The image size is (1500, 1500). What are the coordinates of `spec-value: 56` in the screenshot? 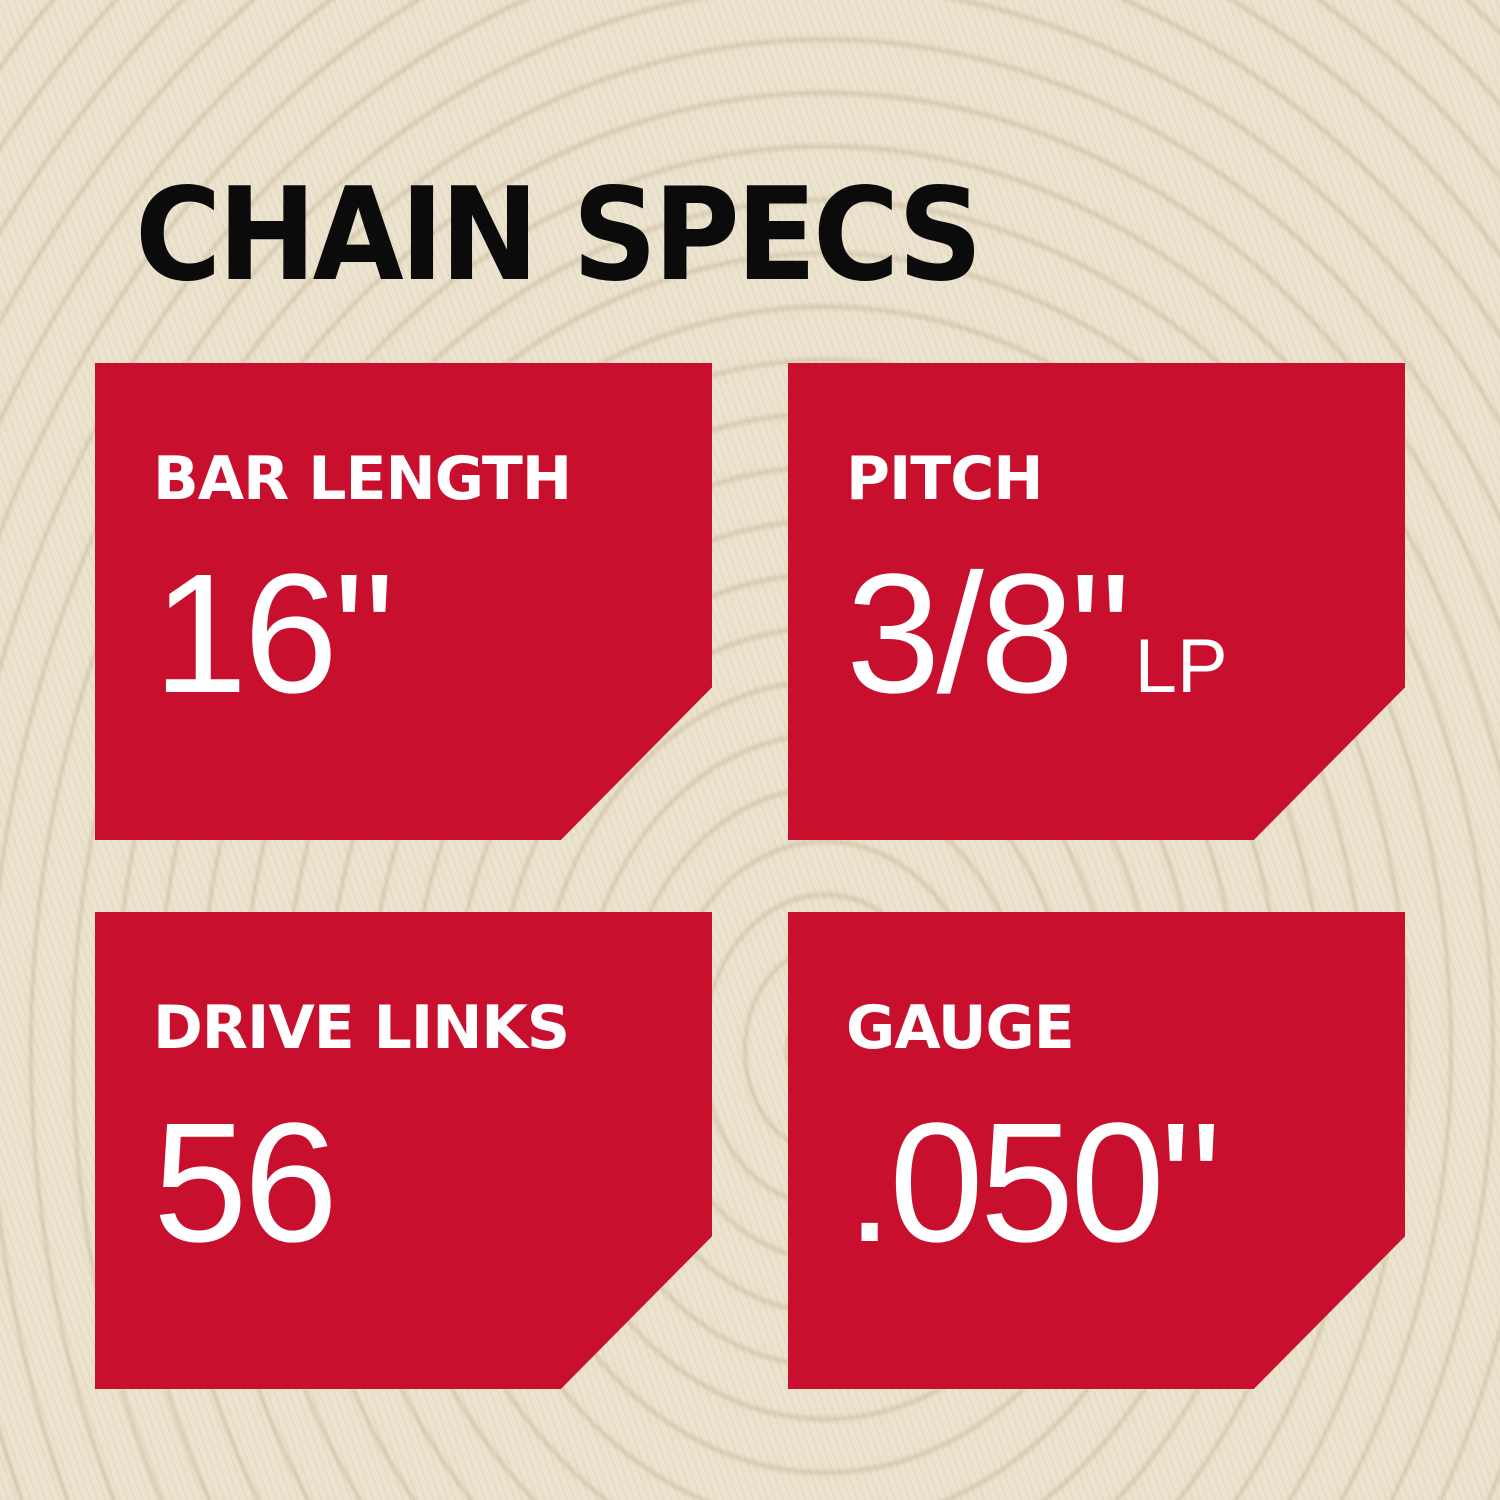 It's located at (245, 1183).